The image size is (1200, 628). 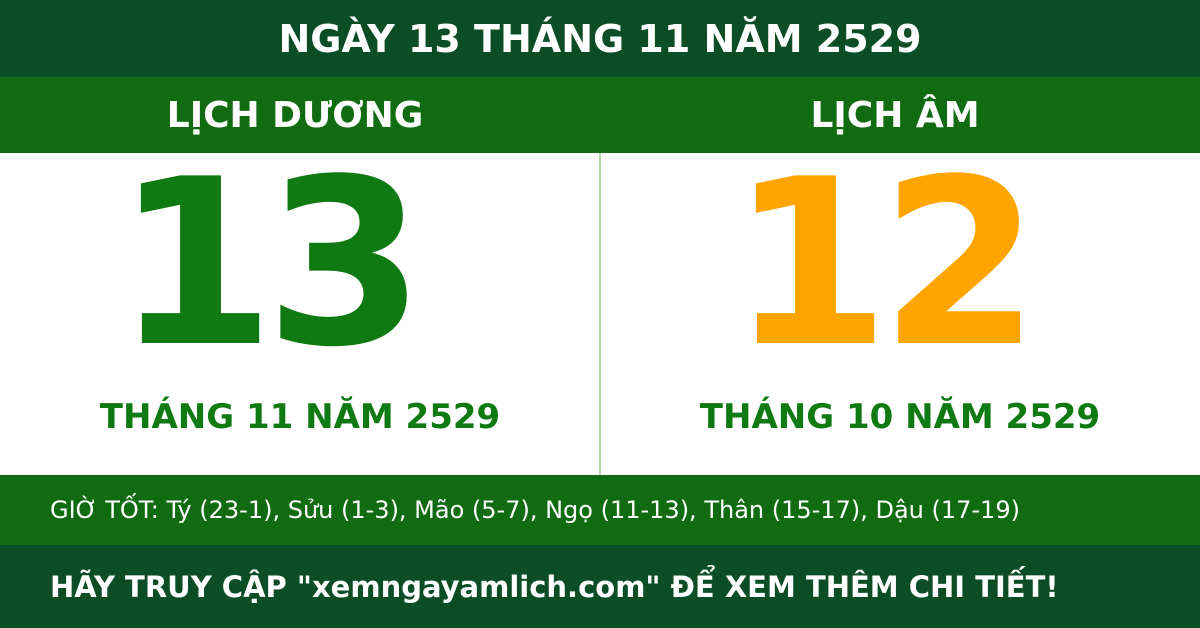 I want to click on label-bar: LỊCH DƯƠNG LỊCH ÂM, so click(x=600, y=115).